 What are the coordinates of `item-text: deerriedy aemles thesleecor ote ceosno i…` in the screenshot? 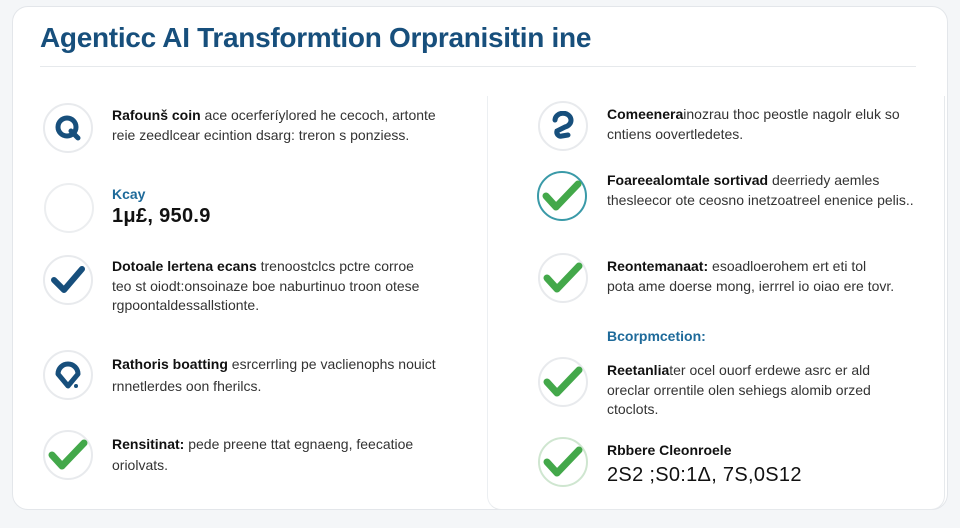 It's located at (760, 190).